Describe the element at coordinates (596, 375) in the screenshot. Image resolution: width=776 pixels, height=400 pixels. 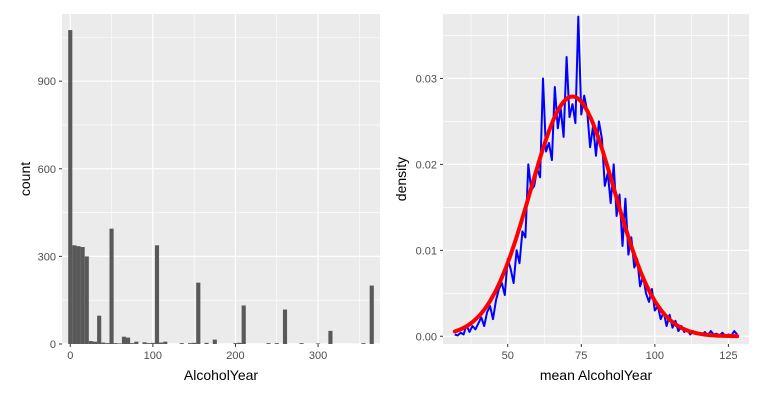
I see `density-x-axis-title: mean AlcoholYear` at that location.